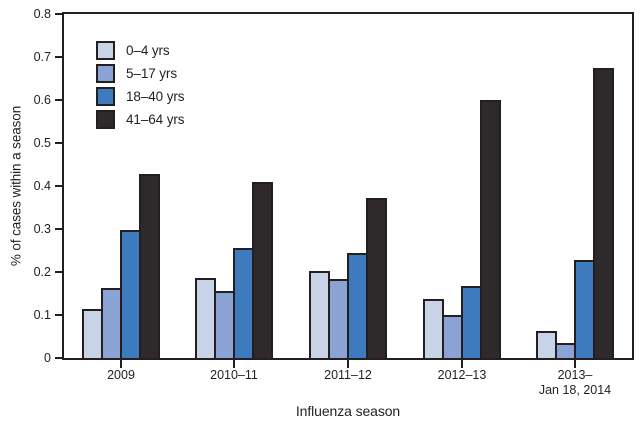  Describe the element at coordinates (234, 375) in the screenshot. I see `x-tick-label: 2010–11` at that location.